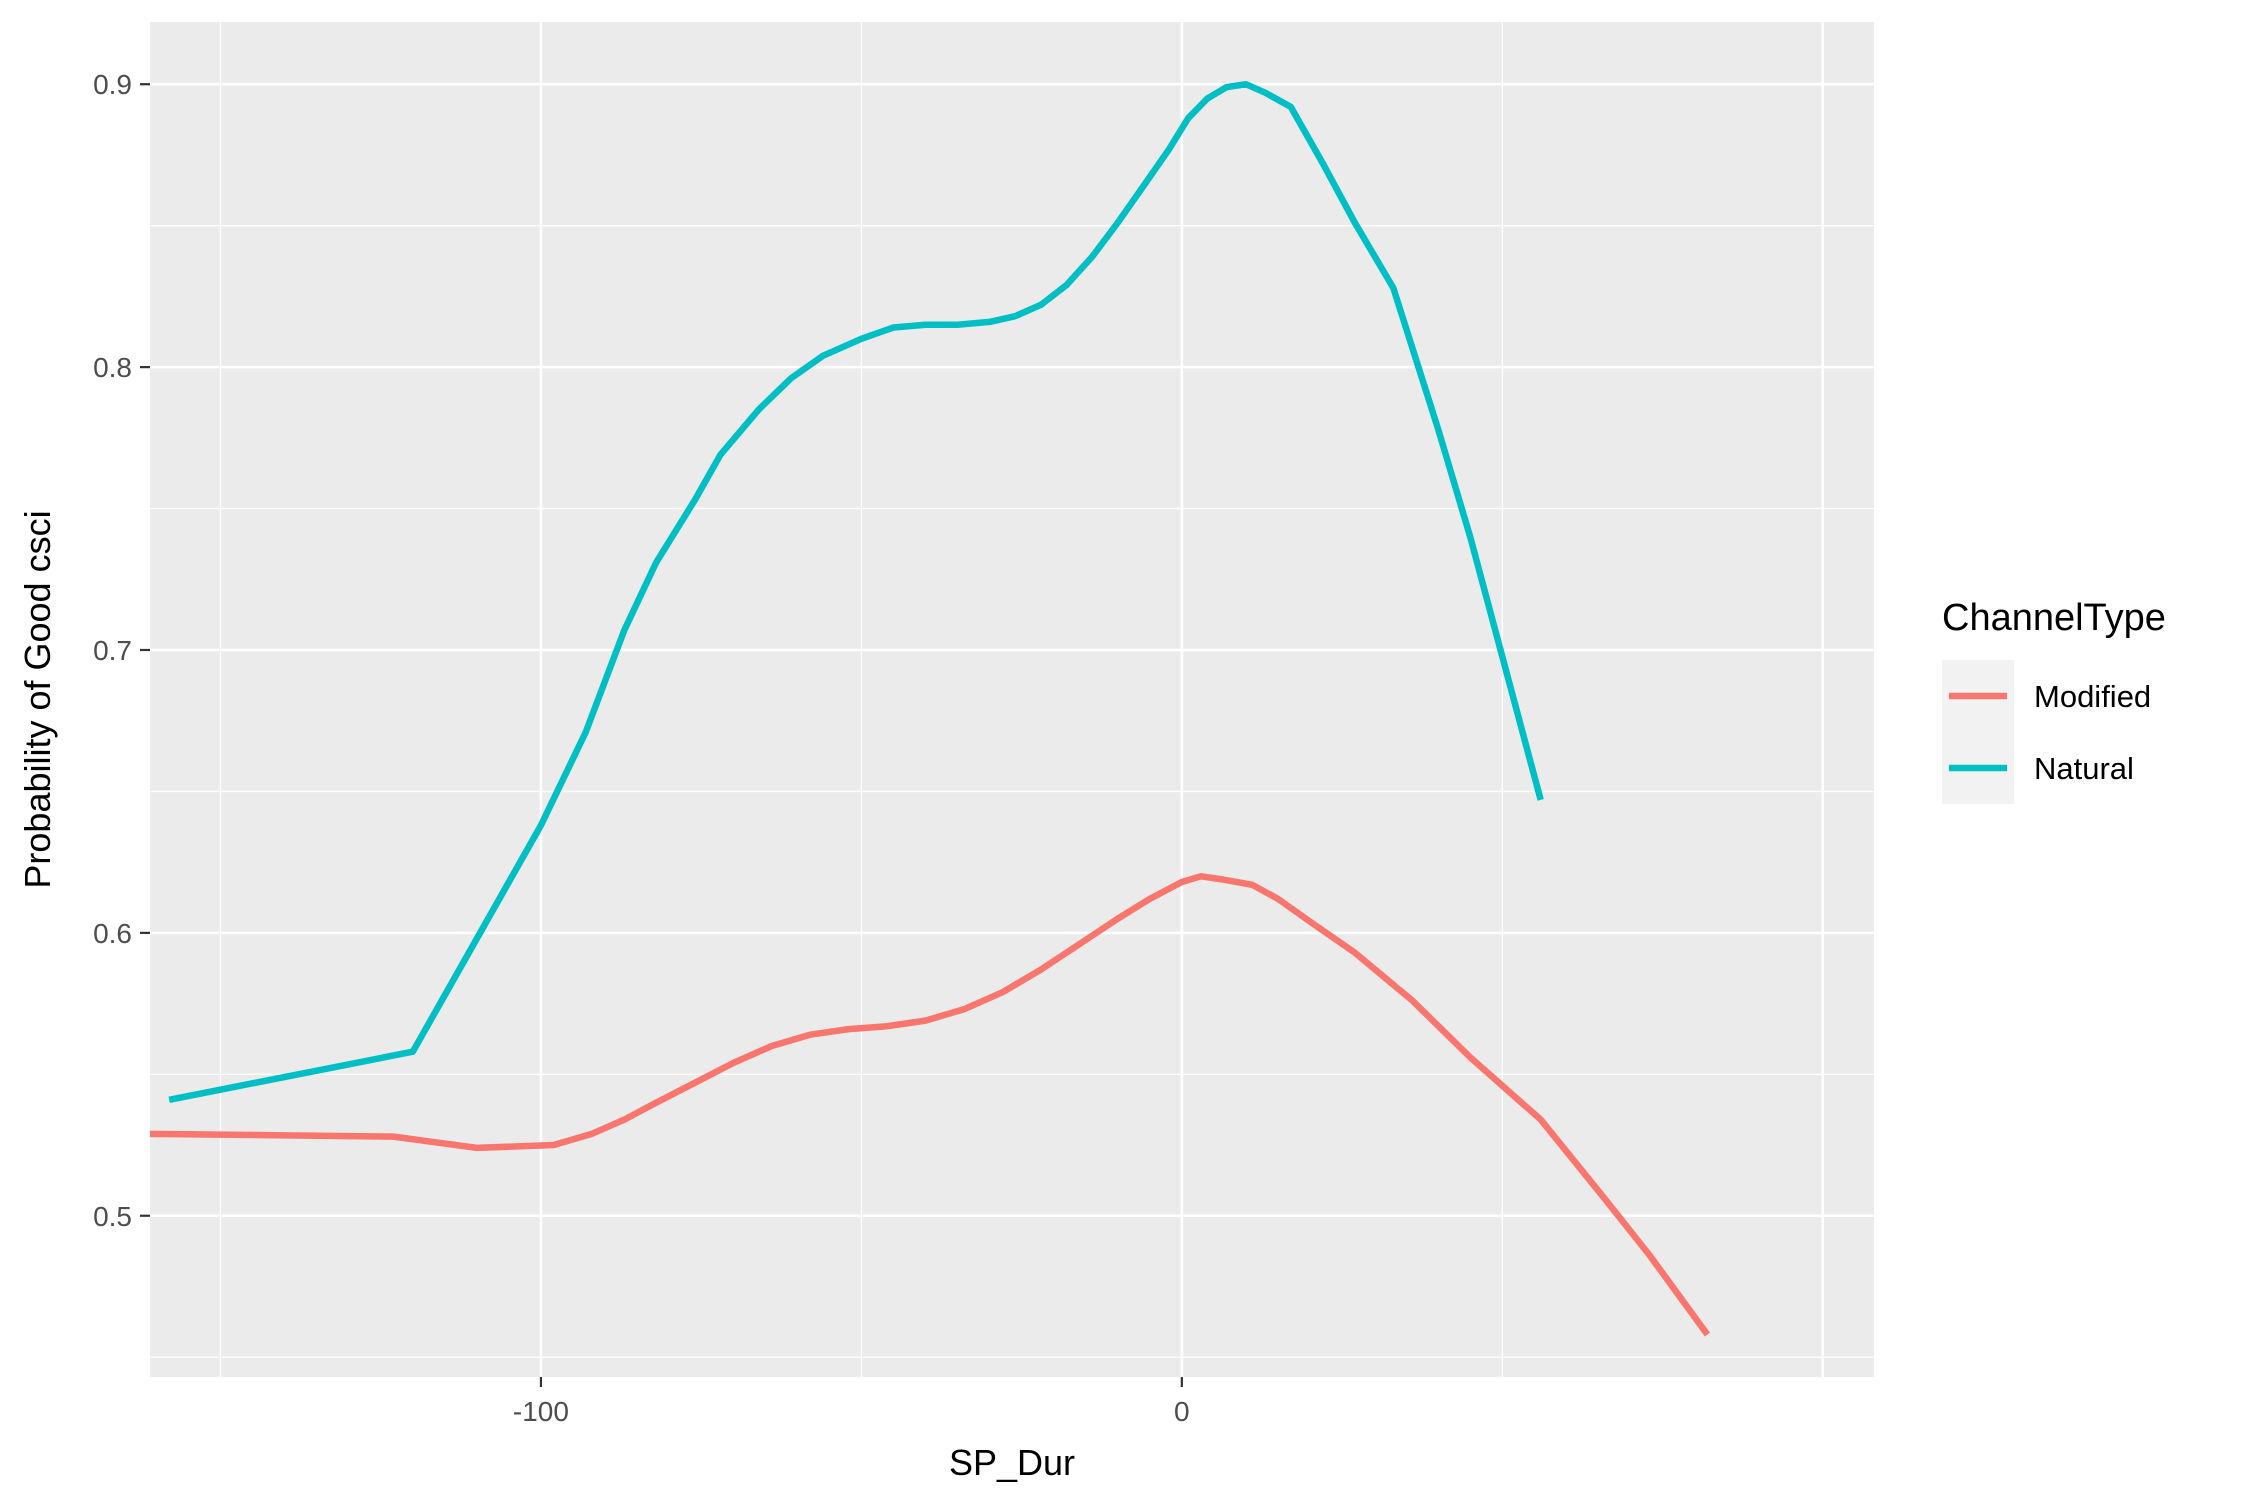 This screenshot has height=1500, width=2250. What do you see at coordinates (112, 933) in the screenshot?
I see `y-tick-label: 0.6` at bounding box center [112, 933].